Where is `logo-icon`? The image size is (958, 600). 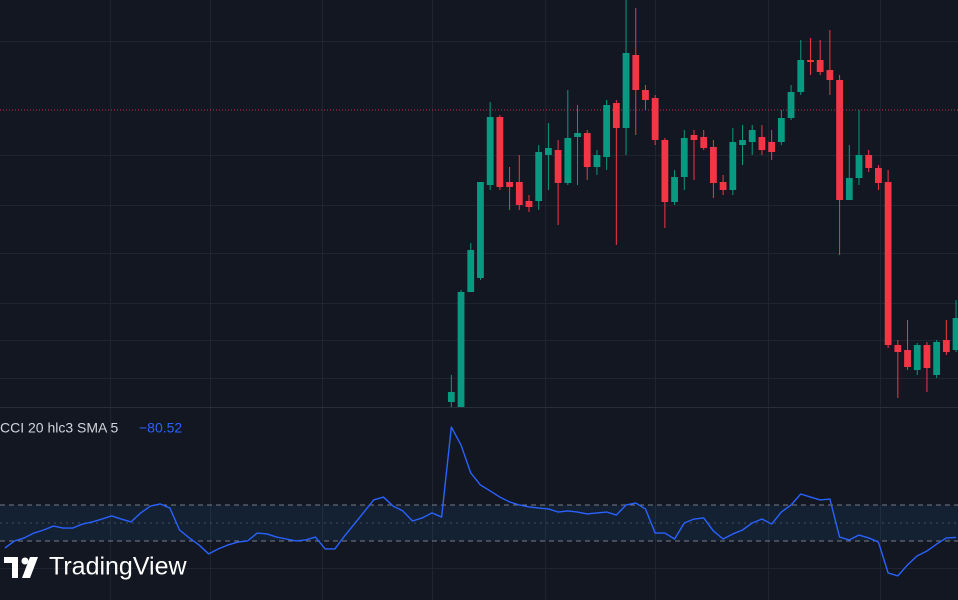
logo-icon is located at coordinates (21, 567).